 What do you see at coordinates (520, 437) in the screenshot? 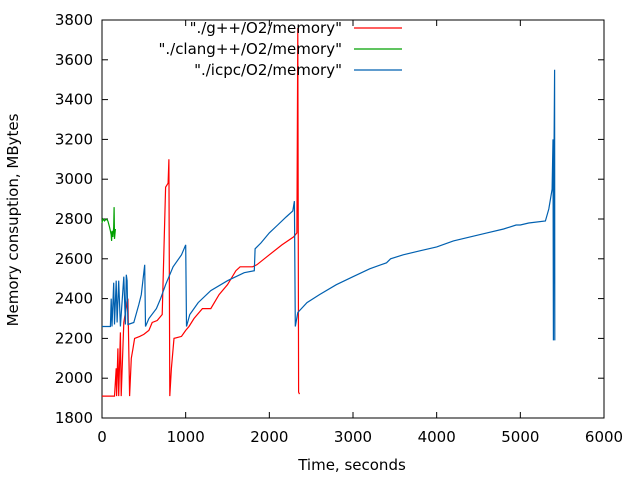
I see `x-tick-label: 5000` at bounding box center [520, 437].